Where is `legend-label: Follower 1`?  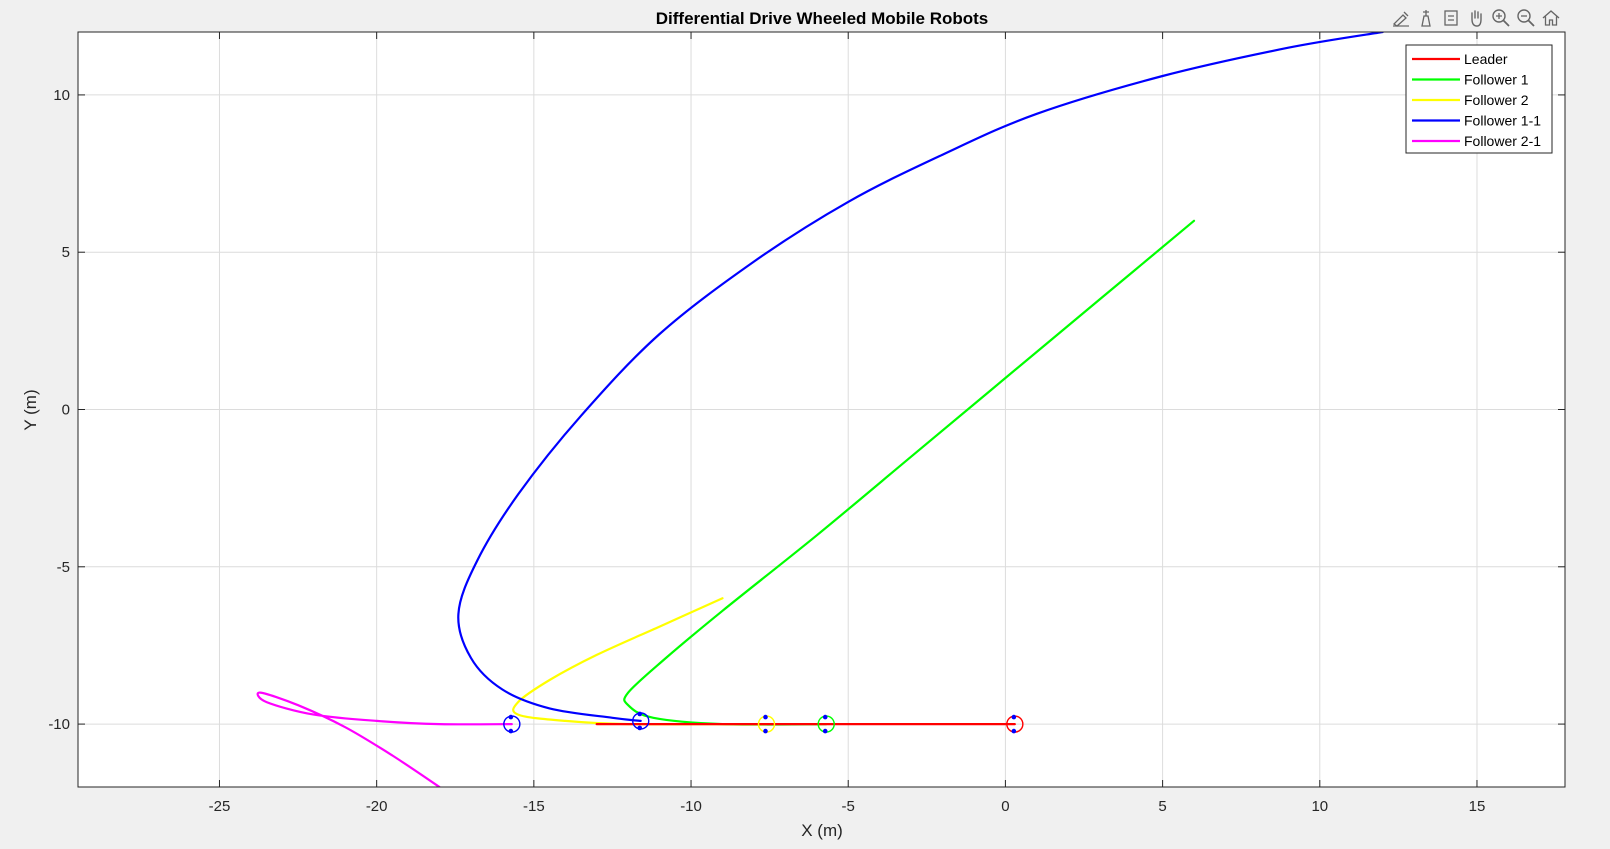
legend-label: Follower 1 is located at coordinates (1496, 80).